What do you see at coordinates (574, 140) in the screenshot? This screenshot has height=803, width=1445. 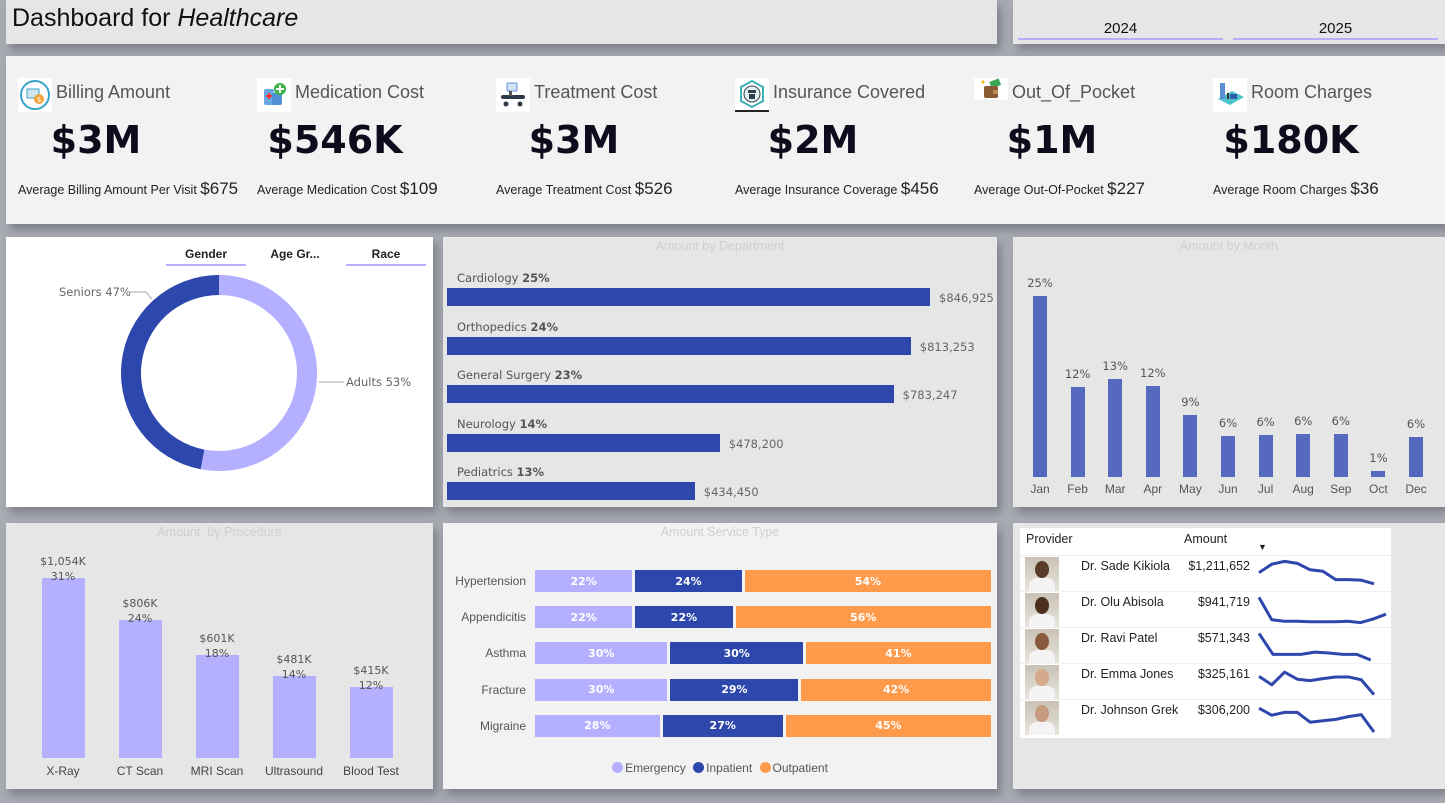 I see `kpi-value: $3M` at bounding box center [574, 140].